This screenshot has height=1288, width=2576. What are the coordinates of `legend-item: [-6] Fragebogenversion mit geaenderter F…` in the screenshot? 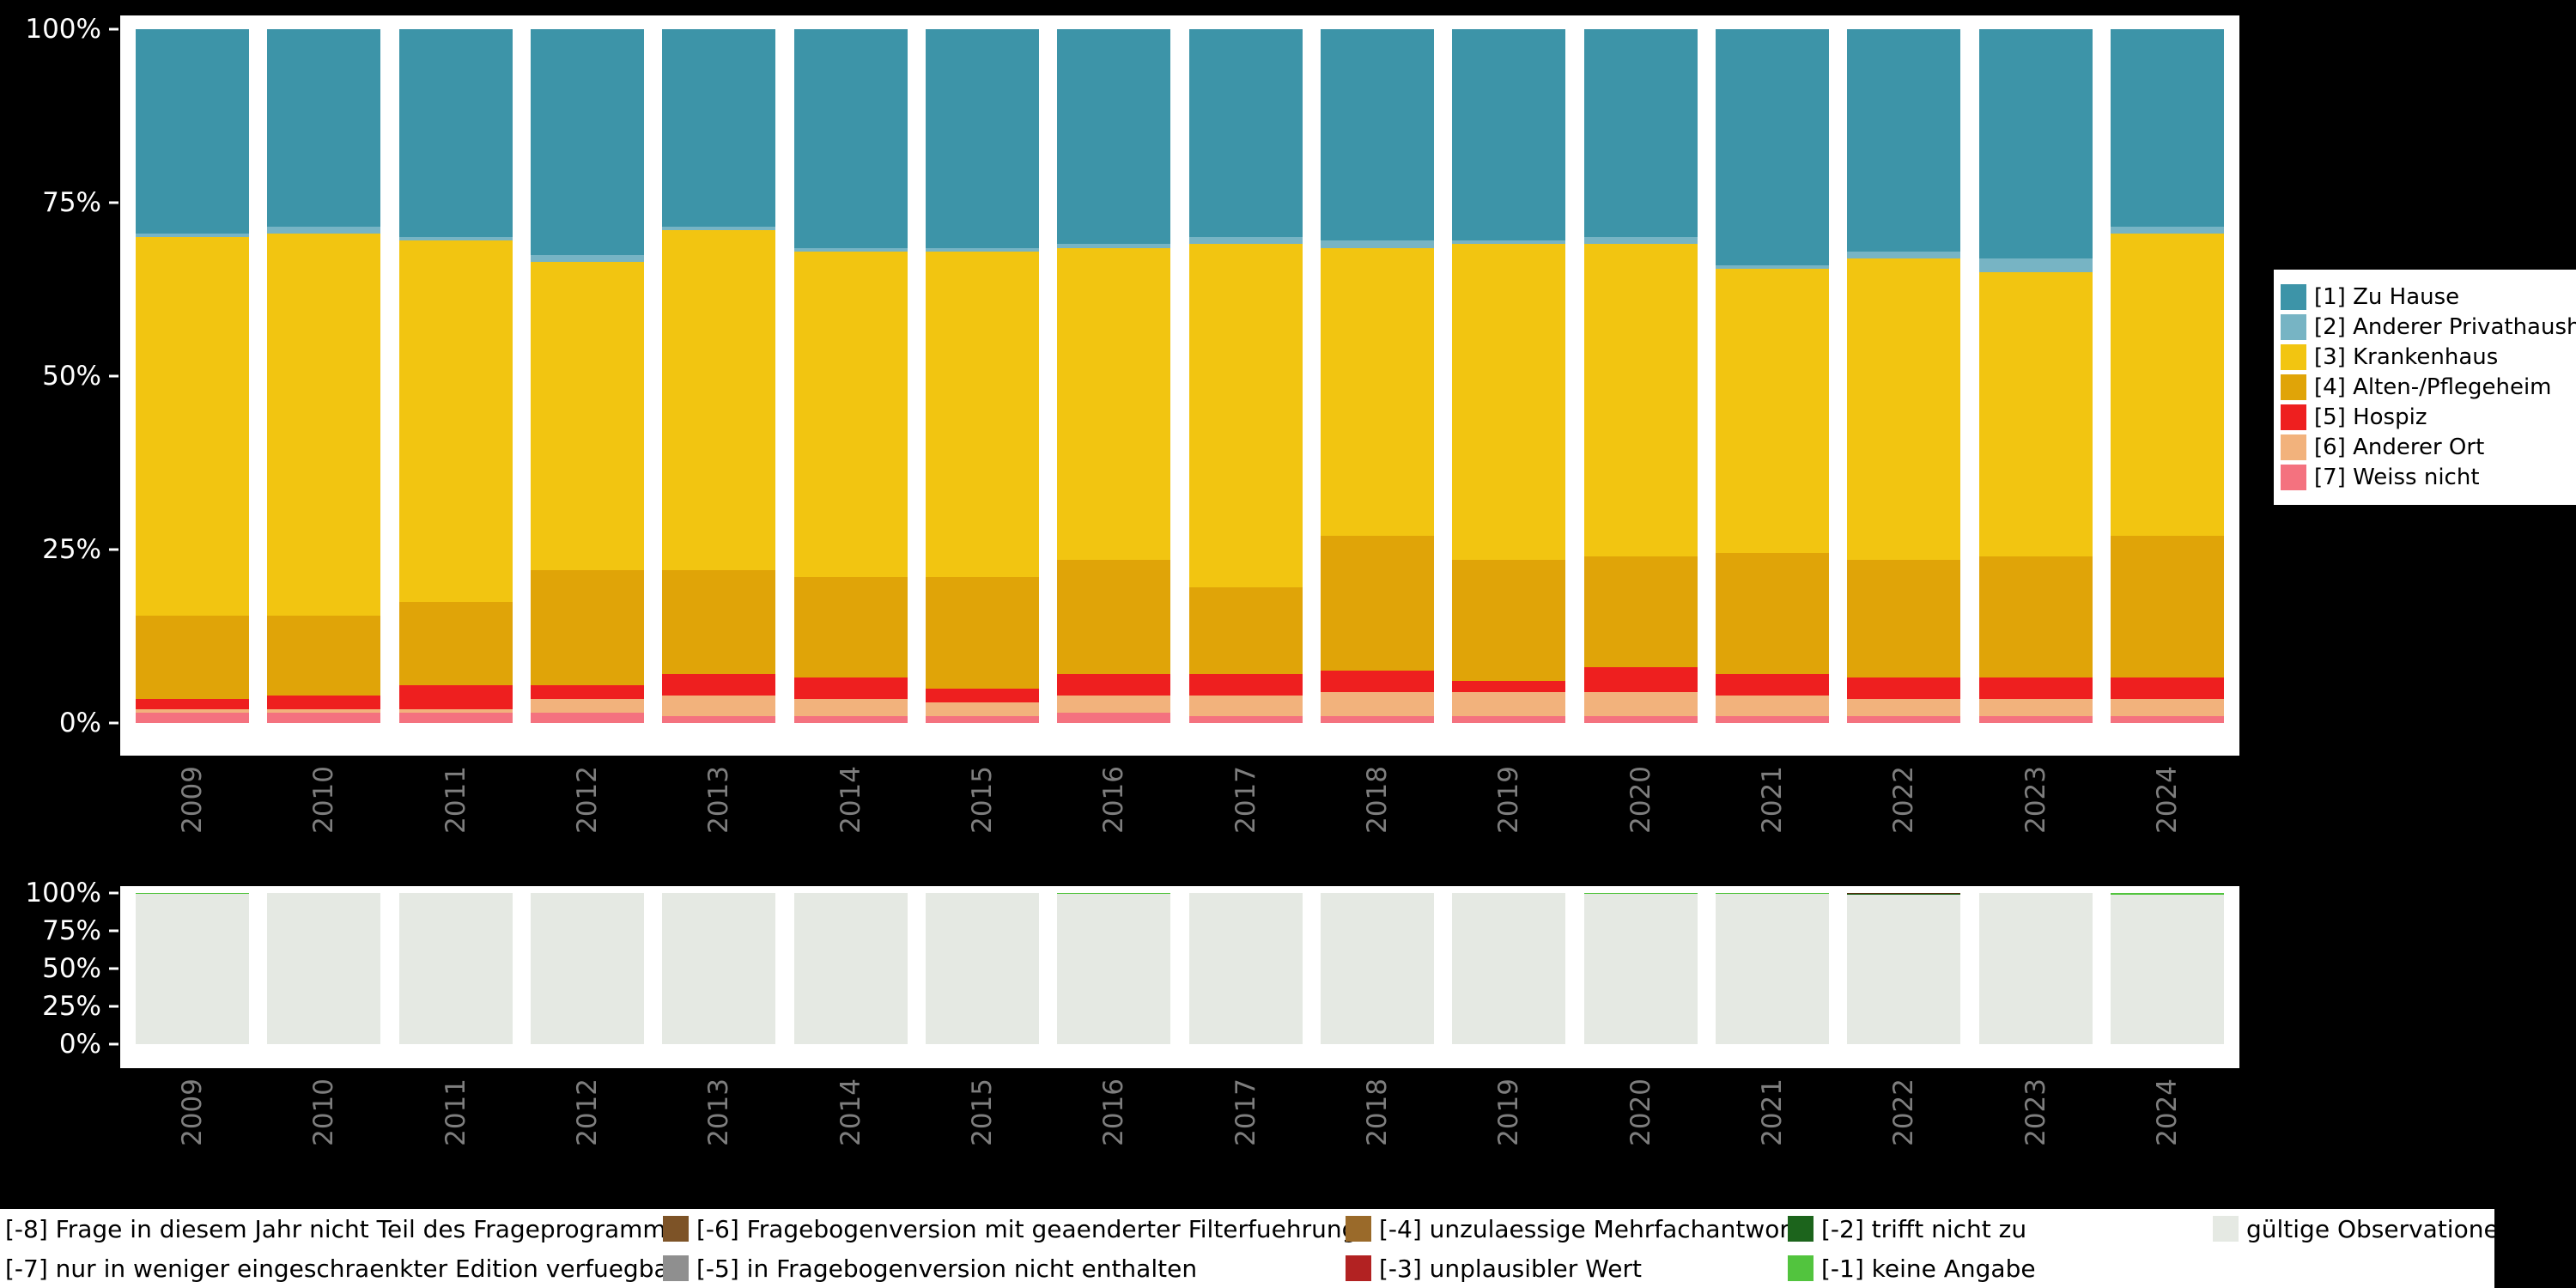 It's located at (1010, 1229).